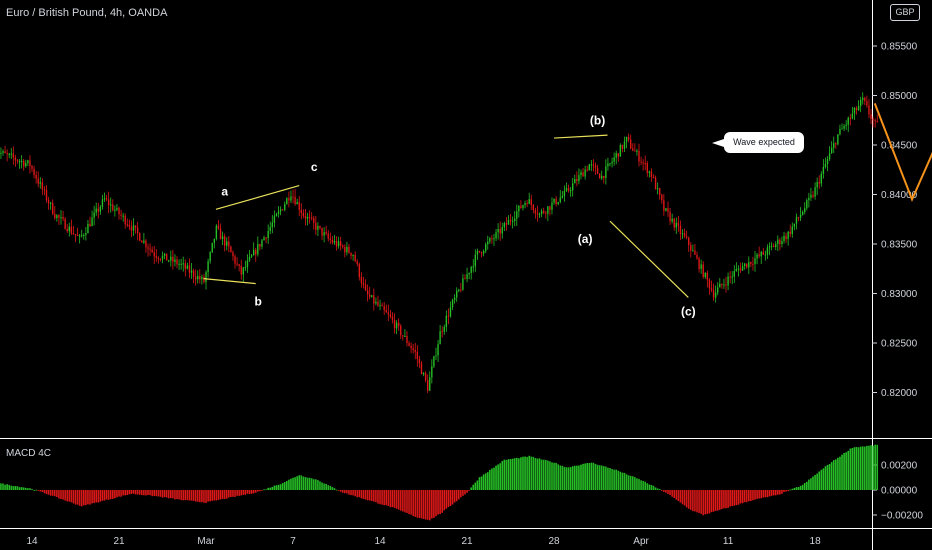 This screenshot has width=932, height=550. I want to click on time-tick-label: Mar, so click(206, 541).